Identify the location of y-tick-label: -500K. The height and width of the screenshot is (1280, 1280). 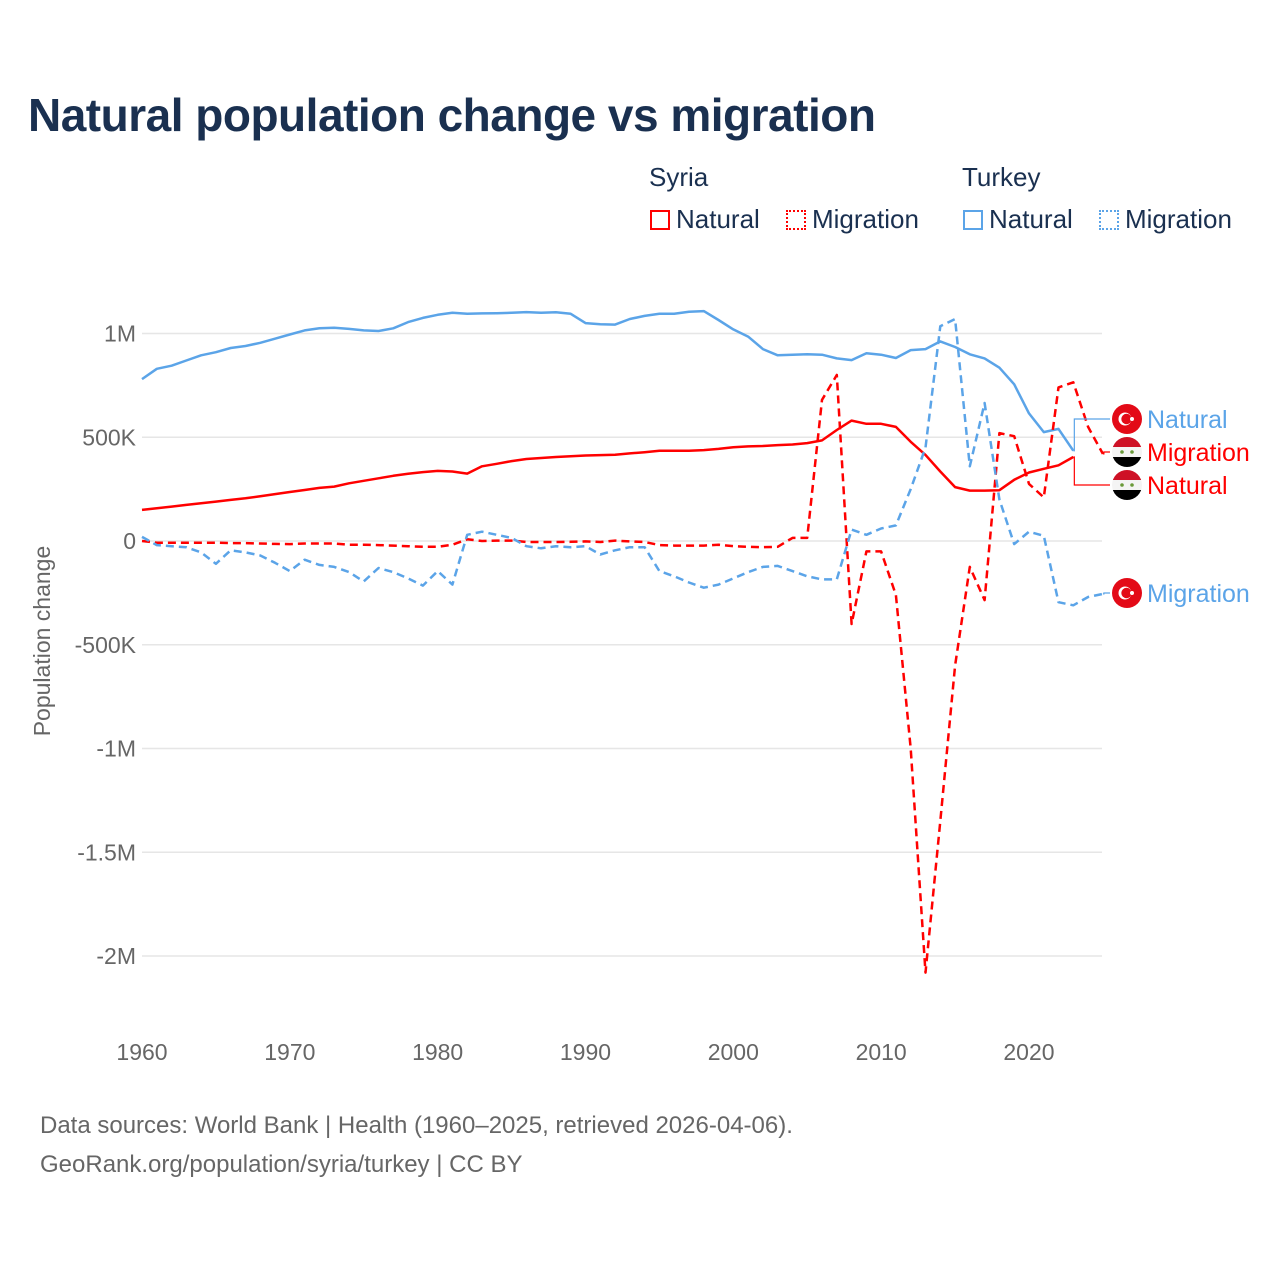
(106, 645).